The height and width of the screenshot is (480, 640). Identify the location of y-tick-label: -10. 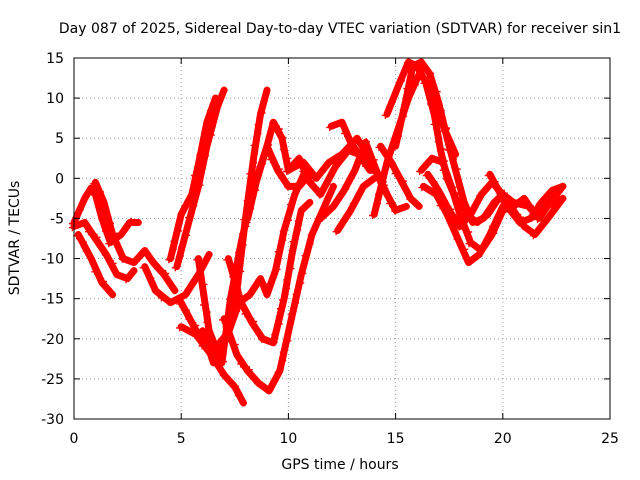
(52, 260).